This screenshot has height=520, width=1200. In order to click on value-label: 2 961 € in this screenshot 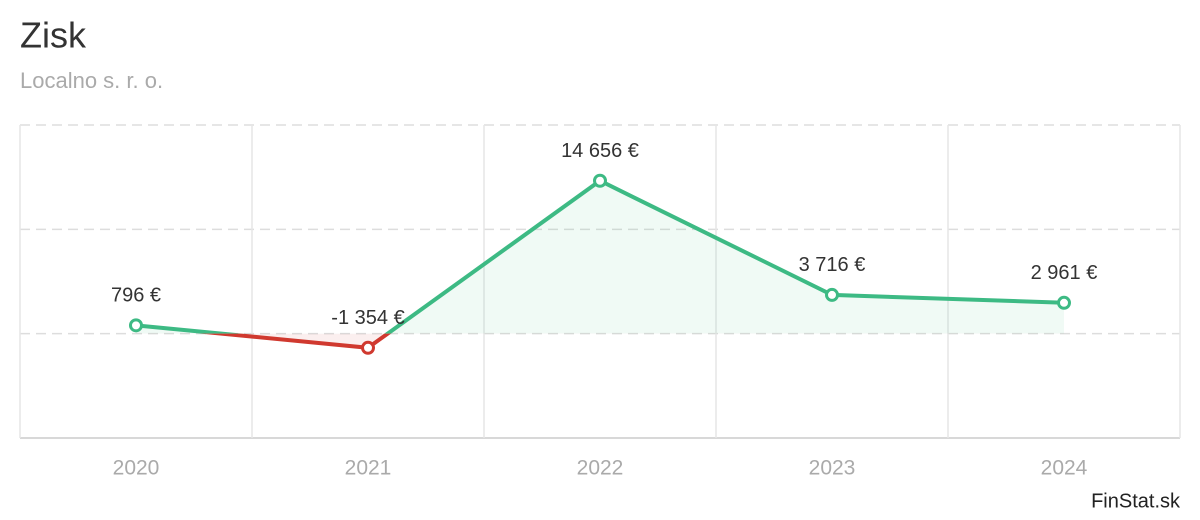, I will do `click(1064, 273)`.